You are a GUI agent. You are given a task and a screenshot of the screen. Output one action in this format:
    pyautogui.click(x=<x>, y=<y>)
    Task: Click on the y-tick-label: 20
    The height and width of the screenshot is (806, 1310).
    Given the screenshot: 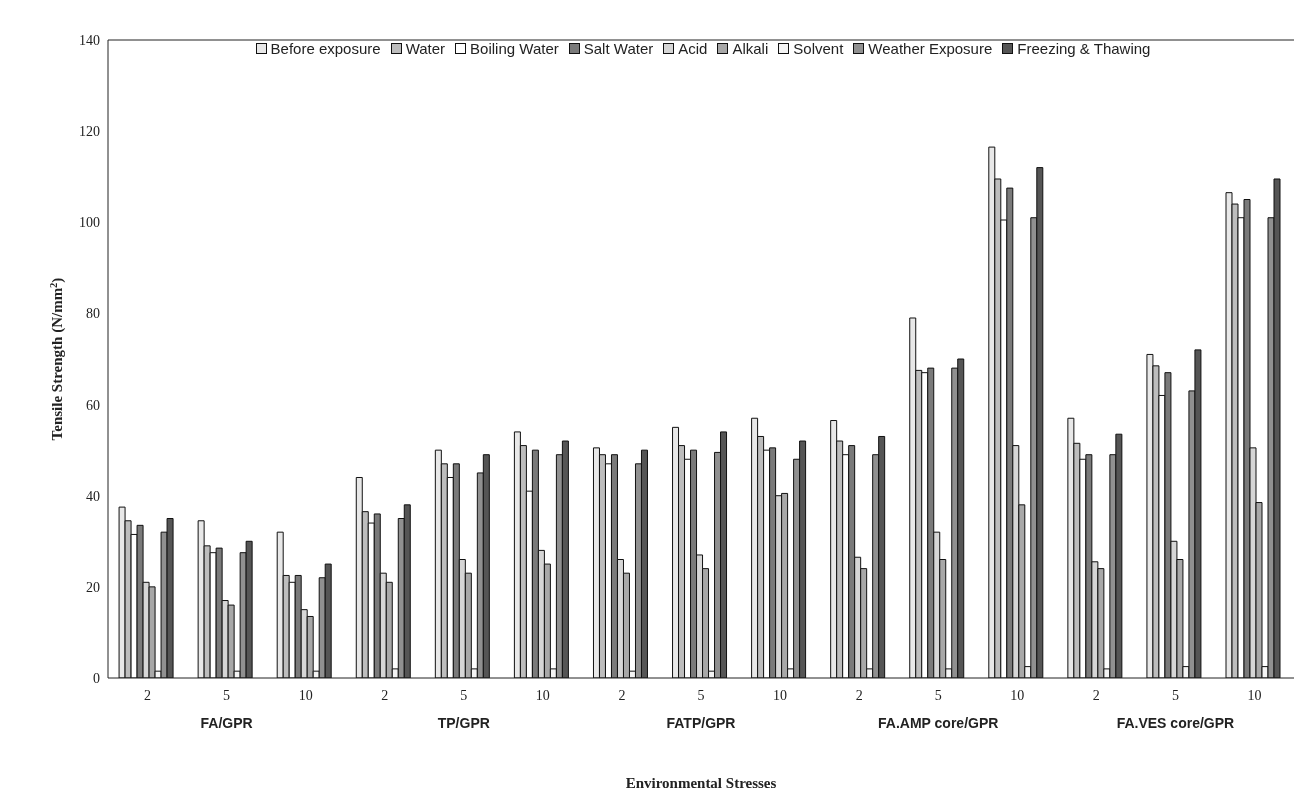 What is the action you would take?
    pyautogui.click(x=93, y=587)
    